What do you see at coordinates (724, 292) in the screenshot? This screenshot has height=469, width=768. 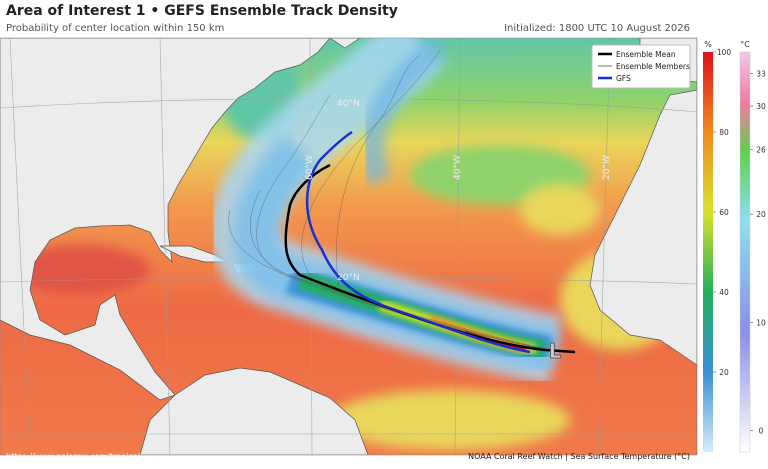 I see `colorbar-tick-label: 40` at bounding box center [724, 292].